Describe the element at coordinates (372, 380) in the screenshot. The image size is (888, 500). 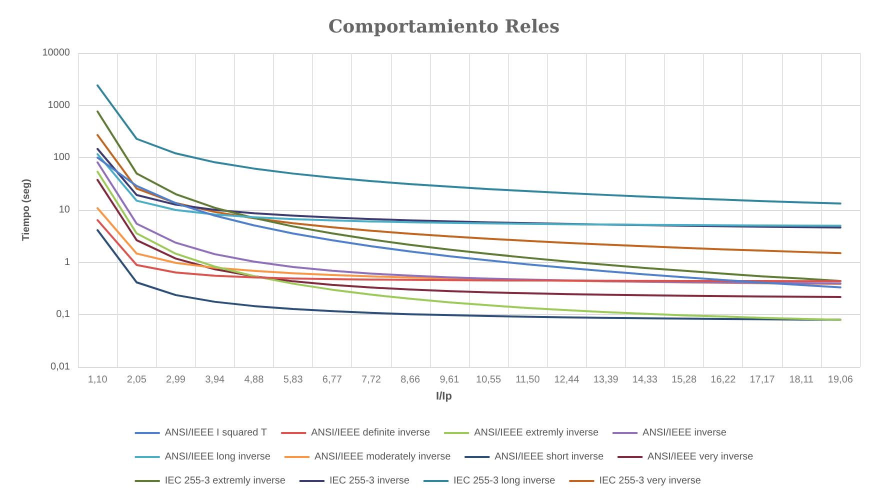
I see `x-tick-label: 7,72` at that location.